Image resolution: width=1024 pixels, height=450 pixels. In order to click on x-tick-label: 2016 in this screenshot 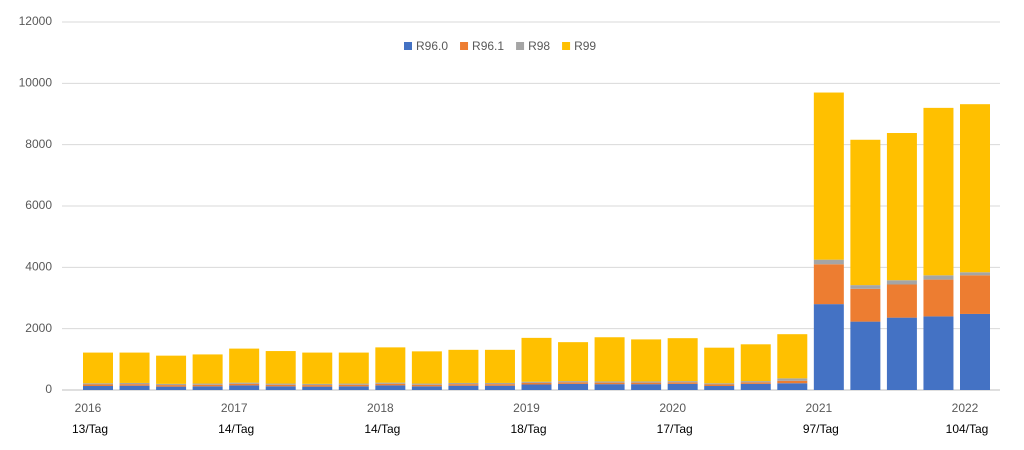, I will do `click(88, 408)`.